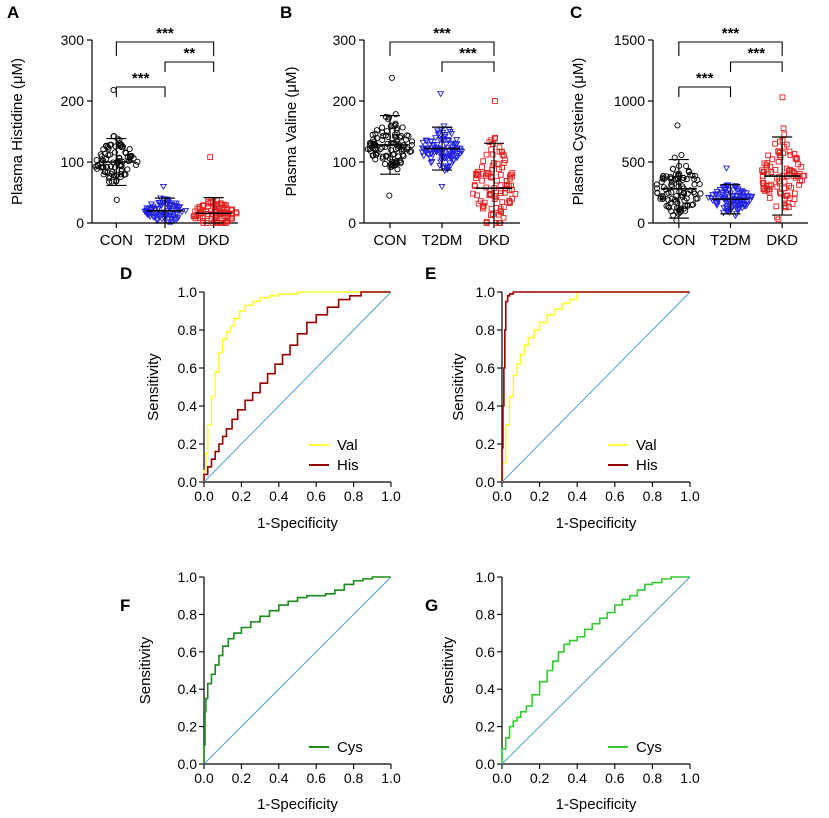  What do you see at coordinates (646, 445) in the screenshot?
I see `legend-label: Val` at bounding box center [646, 445].